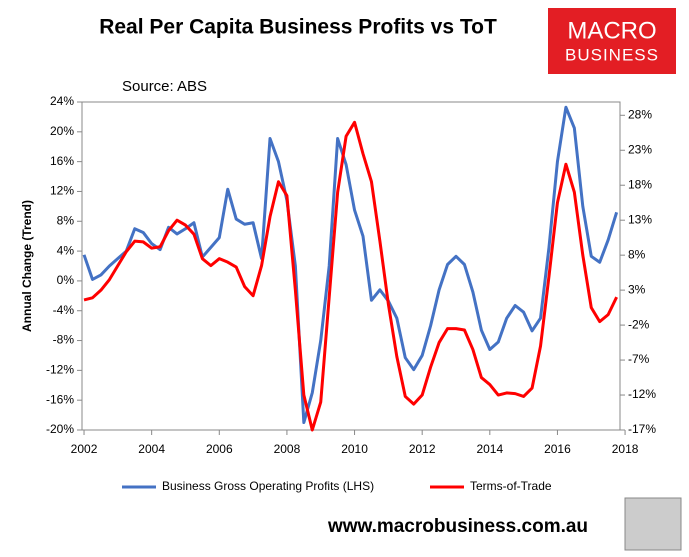 The image size is (689, 557). What do you see at coordinates (298, 27) in the screenshot?
I see `chart-title: Real Per Capita Business Profits vs ToT` at bounding box center [298, 27].